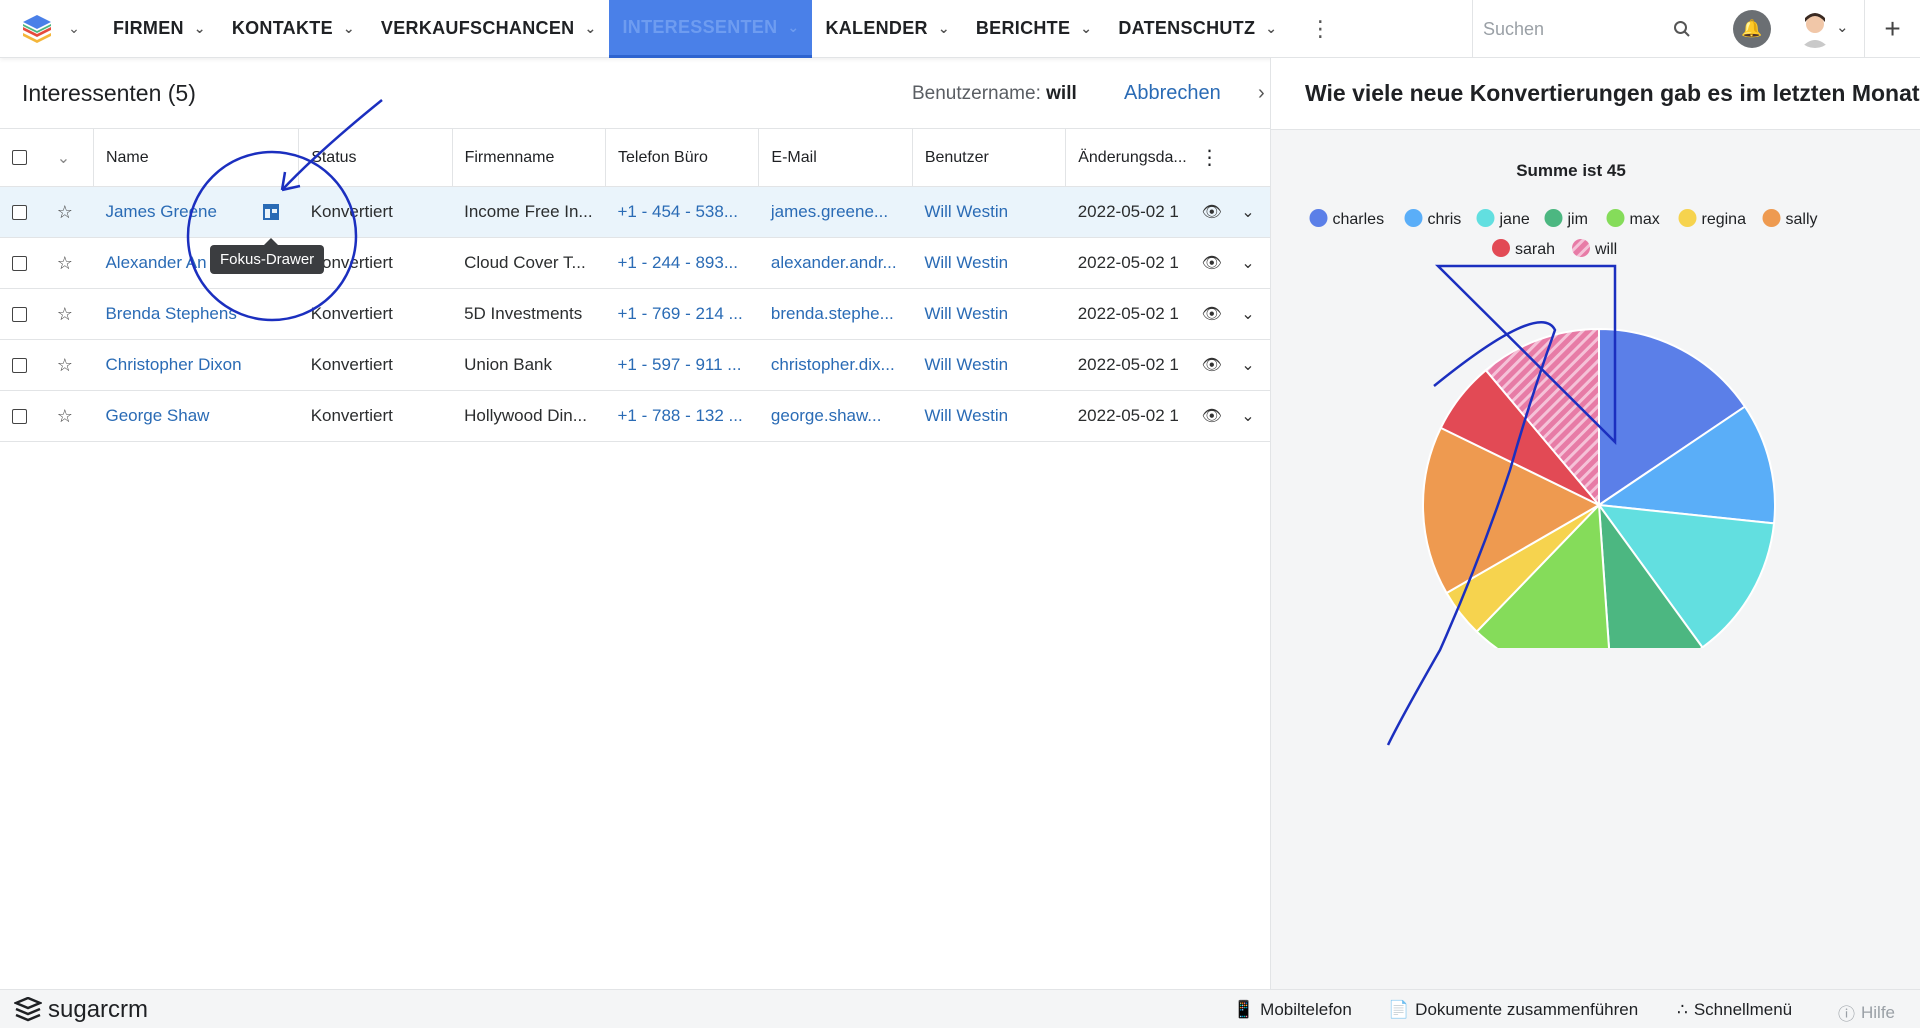 This screenshot has width=1920, height=1028. I want to click on app-menu: ⌄, so click(50, 29).